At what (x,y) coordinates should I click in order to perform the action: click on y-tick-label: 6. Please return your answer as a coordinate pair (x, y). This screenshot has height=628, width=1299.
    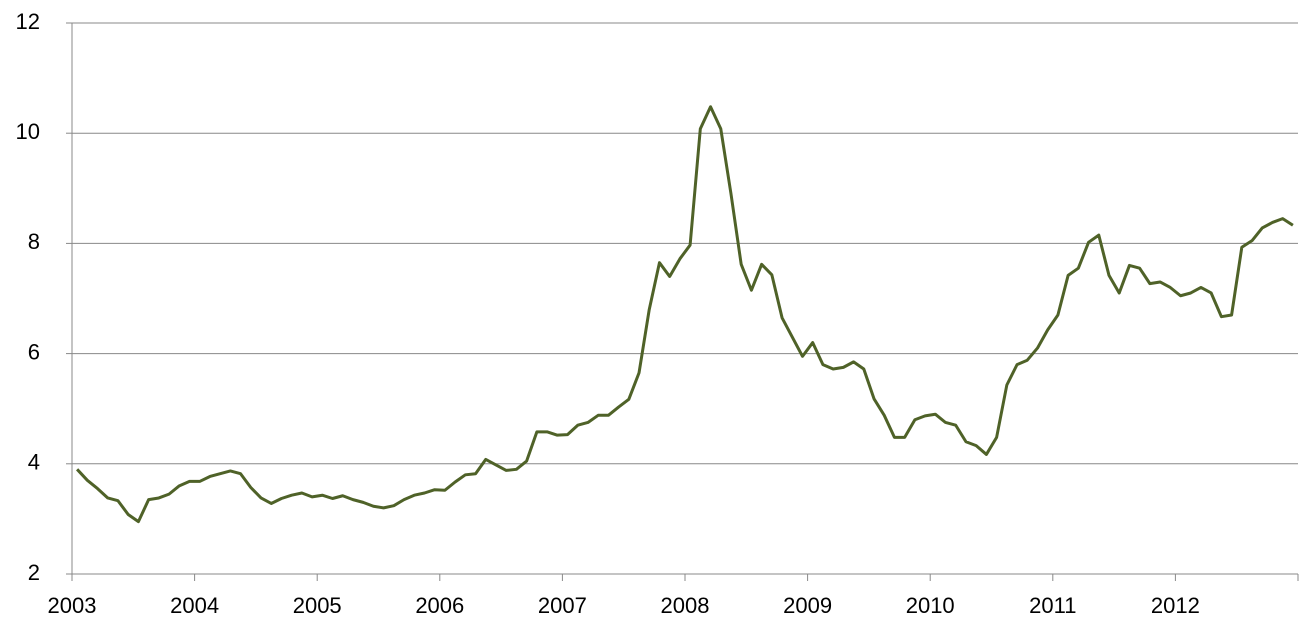
    Looking at the image, I should click on (34, 351).